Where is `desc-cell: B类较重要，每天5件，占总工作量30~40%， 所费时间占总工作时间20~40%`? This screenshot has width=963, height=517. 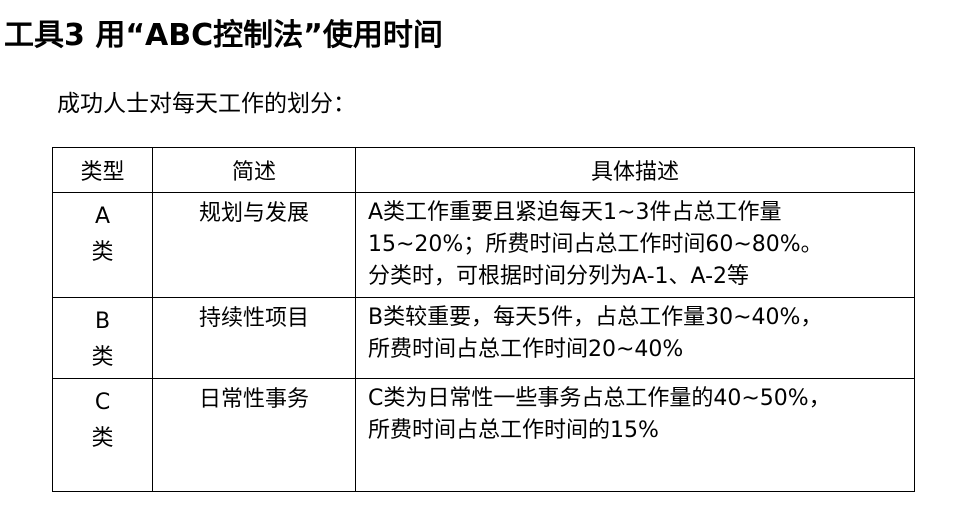
desc-cell: B类较重要，每天5件，占总工作量30~40%， 所费时间占总工作时间20~40% is located at coordinates (635, 338).